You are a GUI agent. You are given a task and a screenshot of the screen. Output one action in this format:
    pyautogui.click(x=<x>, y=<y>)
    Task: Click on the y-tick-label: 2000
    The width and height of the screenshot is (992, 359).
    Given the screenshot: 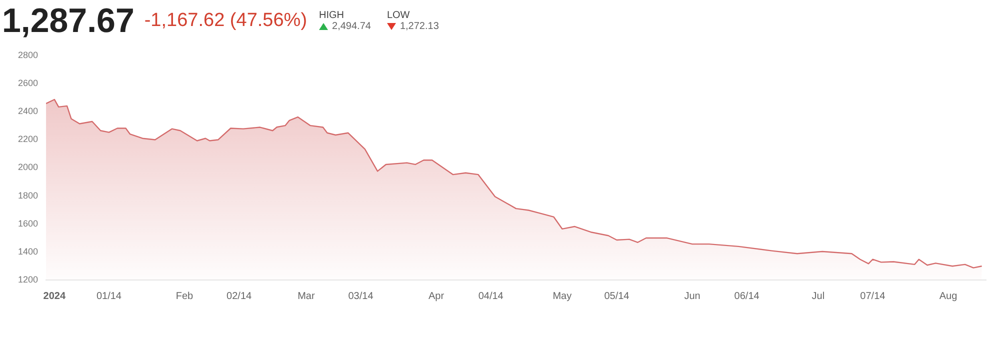 What is the action you would take?
    pyautogui.click(x=28, y=167)
    